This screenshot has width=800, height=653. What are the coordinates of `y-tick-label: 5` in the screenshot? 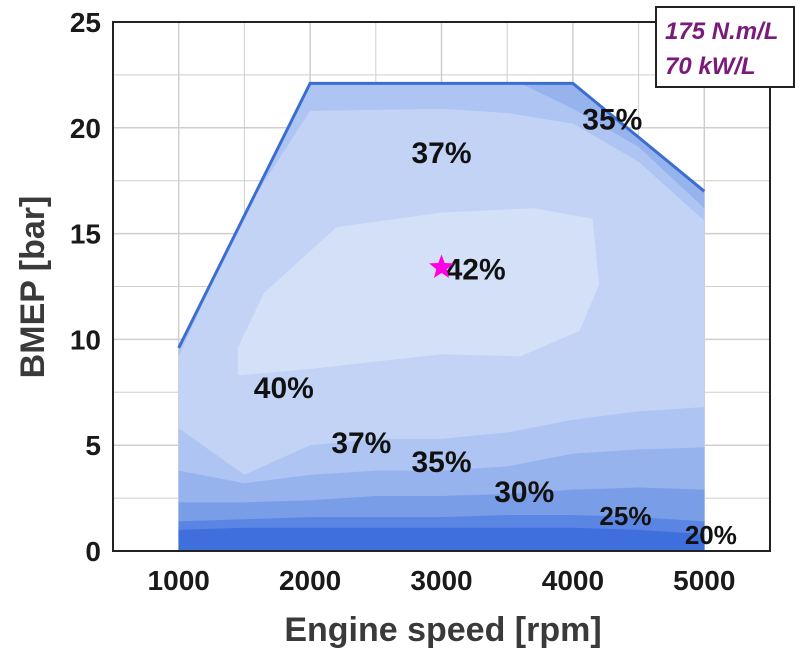 It's located at (93, 445).